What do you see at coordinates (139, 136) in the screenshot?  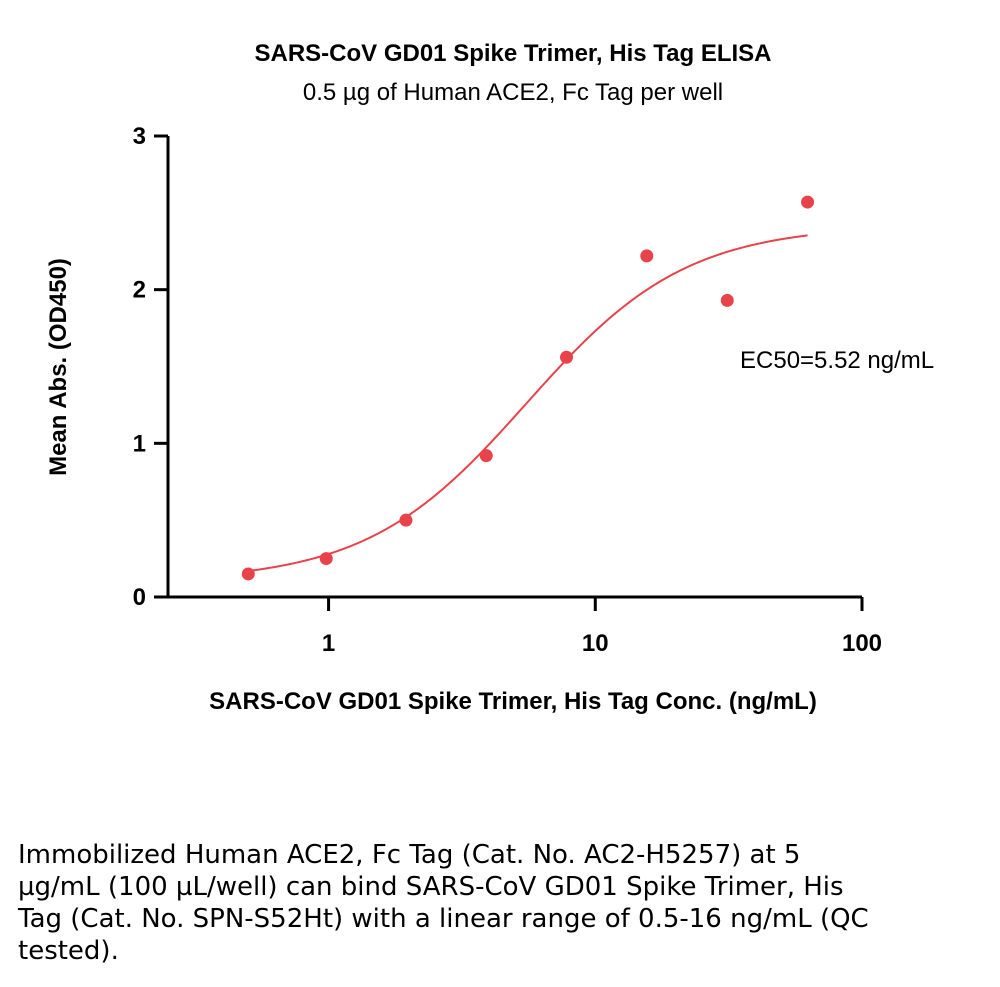 I see `y-tick-label: 3` at bounding box center [139, 136].